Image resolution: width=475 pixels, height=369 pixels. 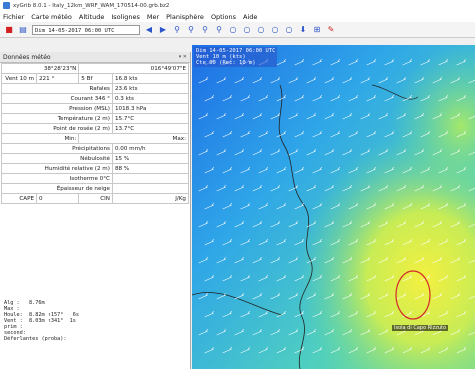 I want to click on close-red-icon: ■, so click(x=9, y=29).